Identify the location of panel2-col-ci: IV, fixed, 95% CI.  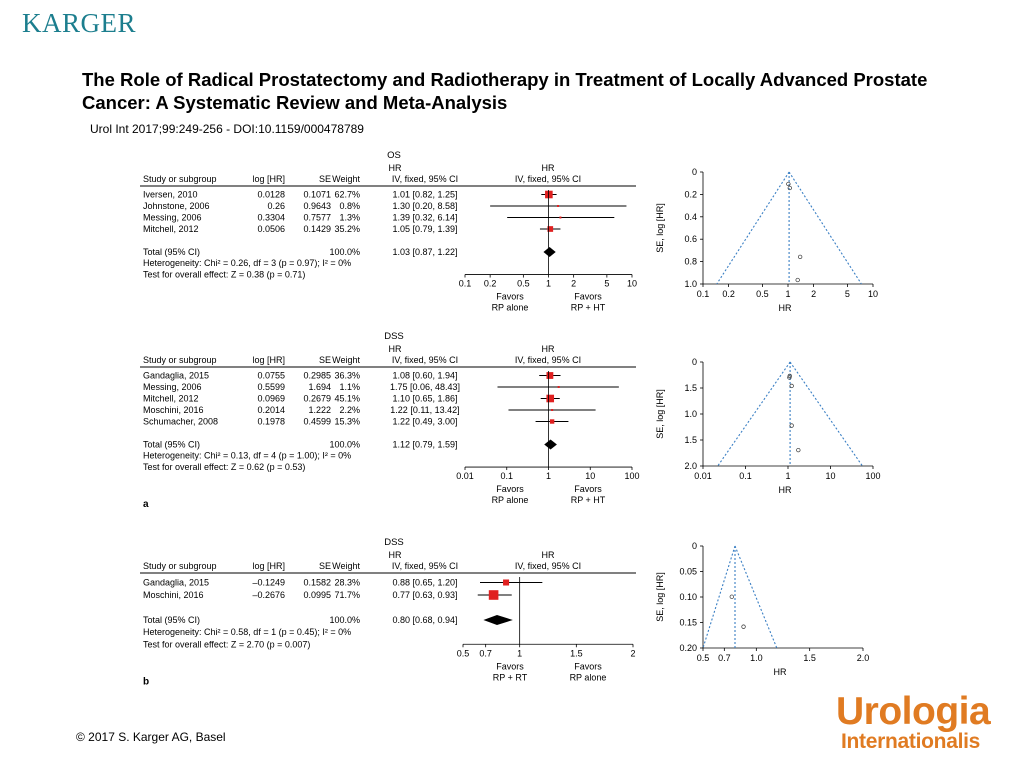
(425, 360).